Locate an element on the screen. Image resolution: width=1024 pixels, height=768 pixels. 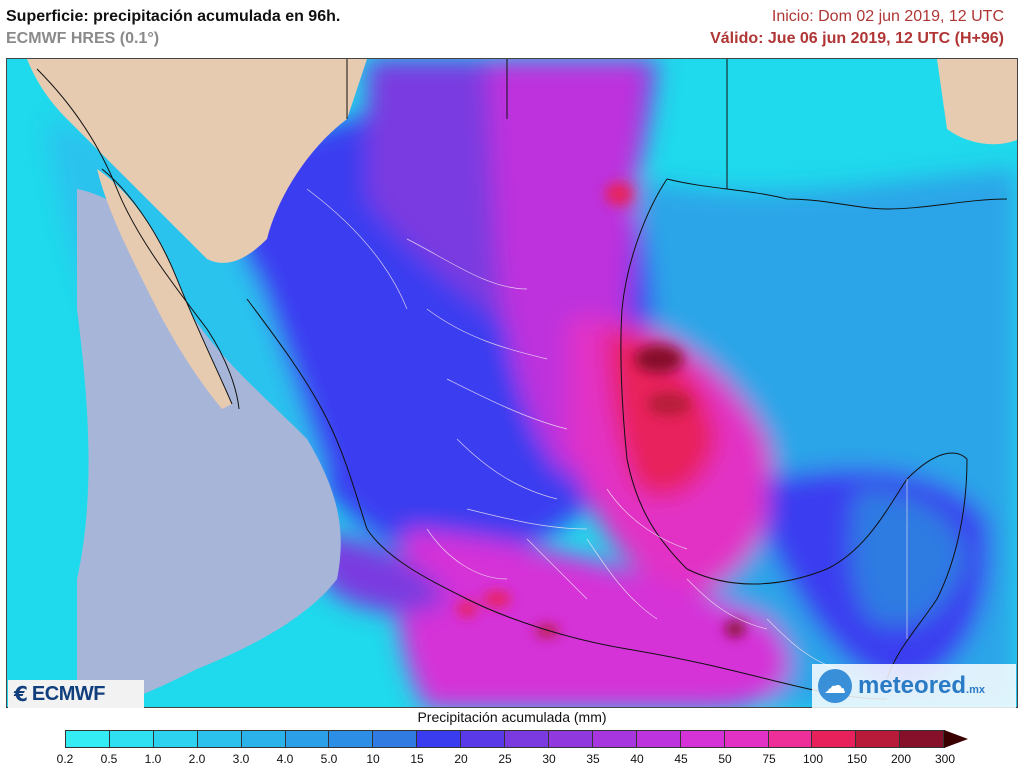
colorbar-overflow-arrow is located at coordinates (956, 739).